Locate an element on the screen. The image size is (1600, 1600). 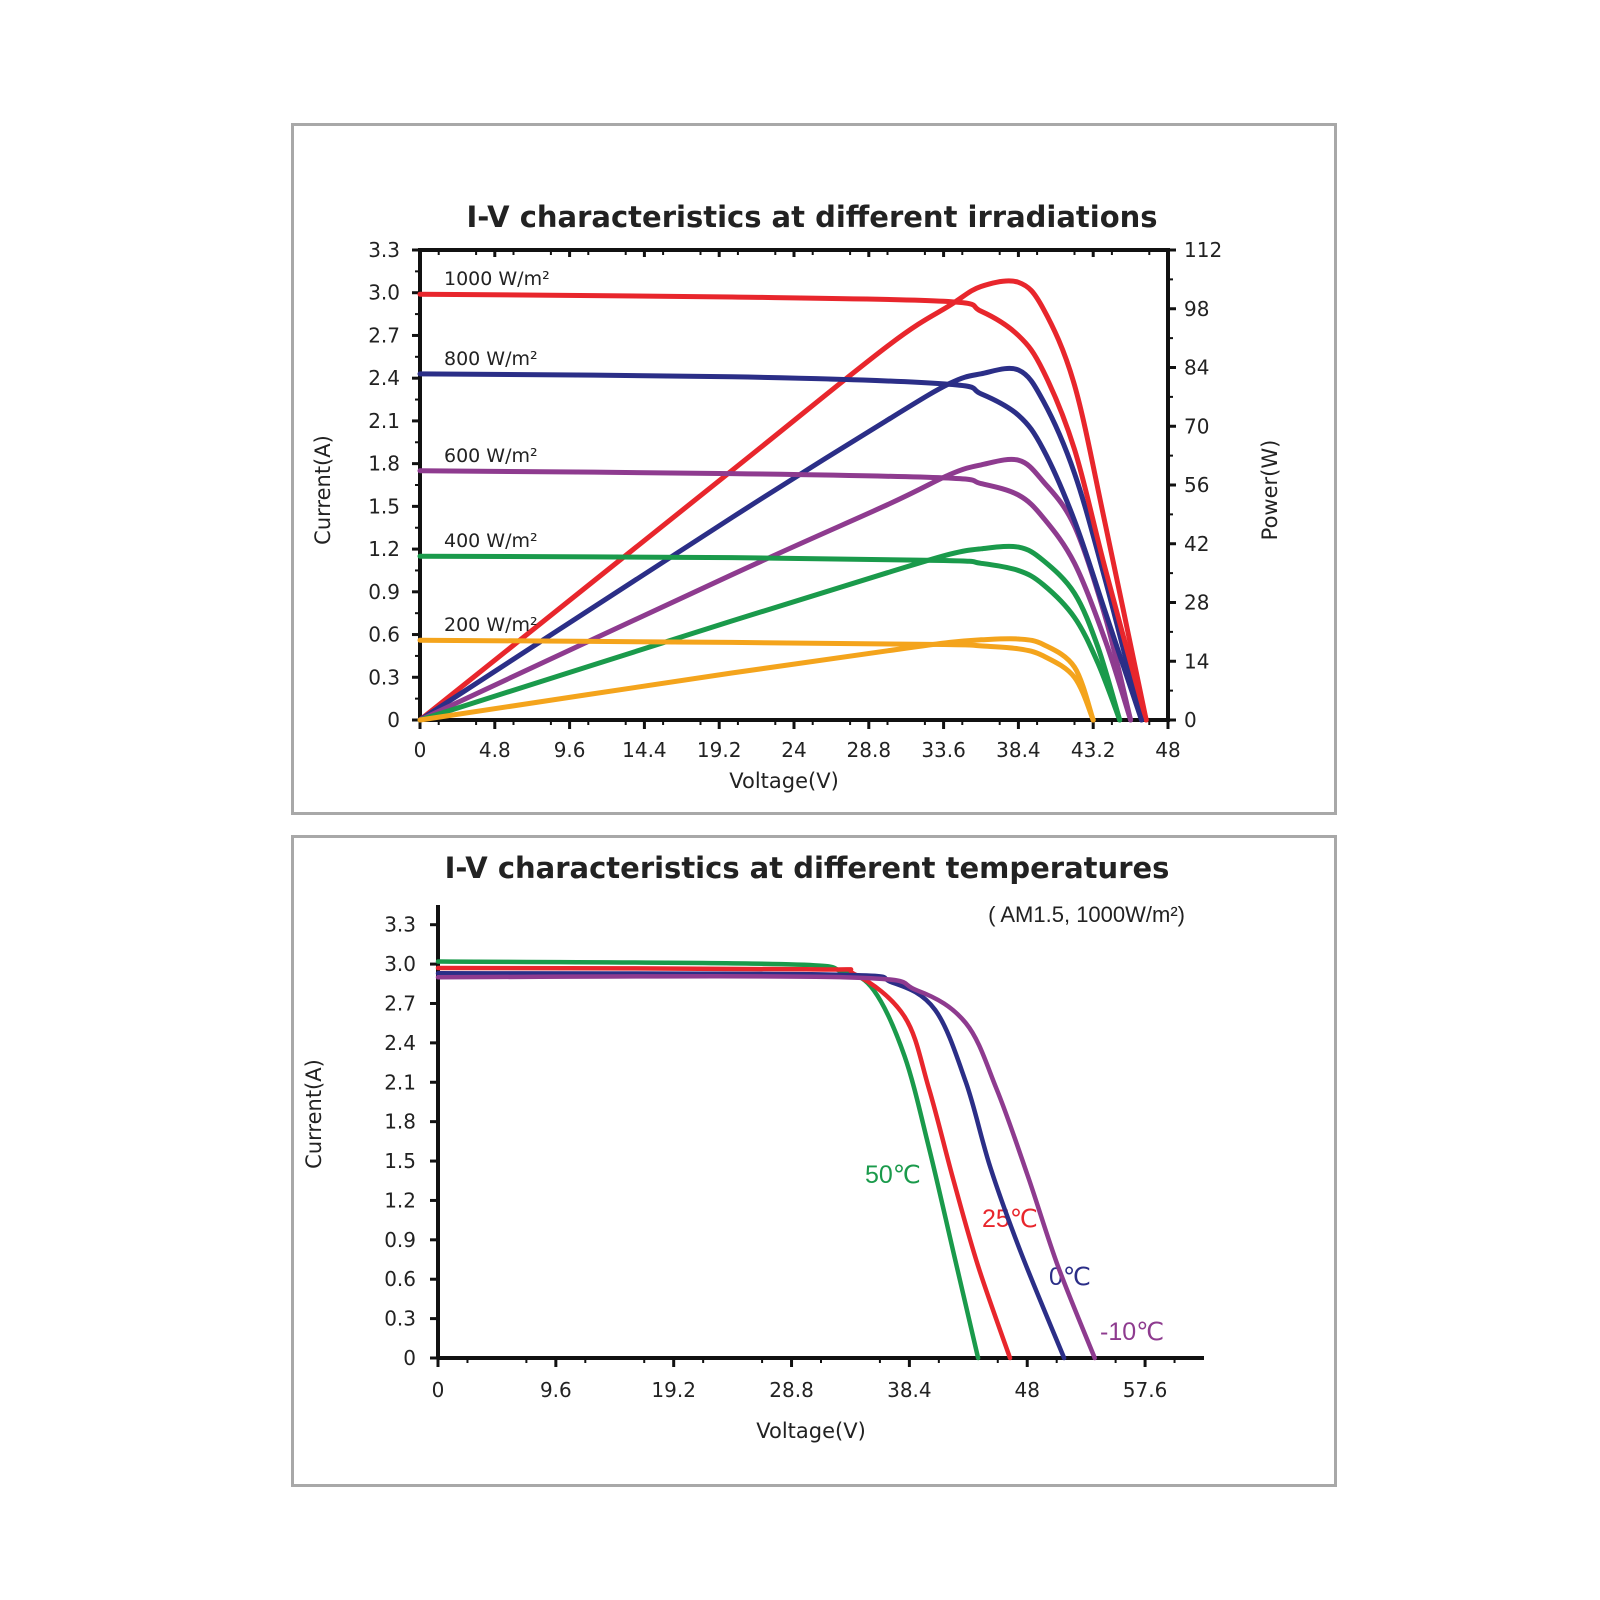
iv-curve-800-w-m is located at coordinates (780, 547).